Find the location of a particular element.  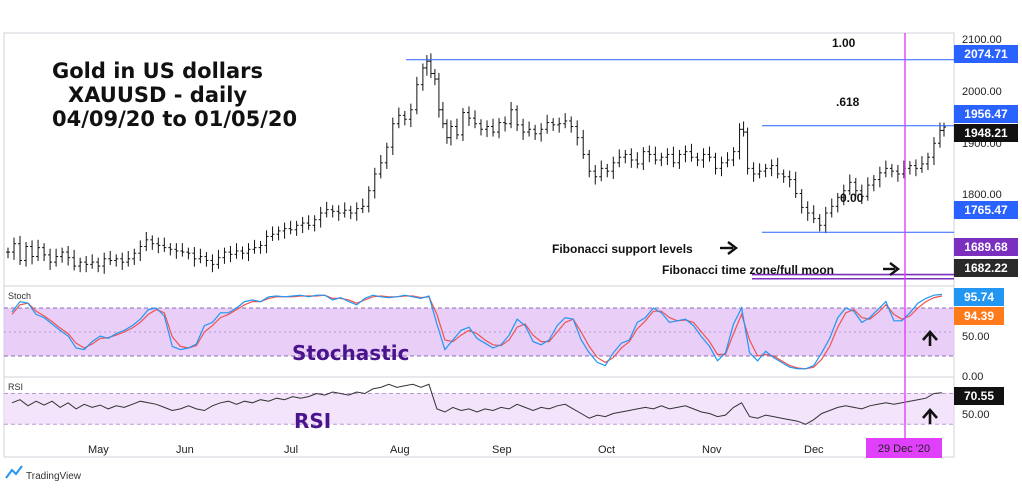

x-label-sep: Sep is located at coordinates (502, 450).